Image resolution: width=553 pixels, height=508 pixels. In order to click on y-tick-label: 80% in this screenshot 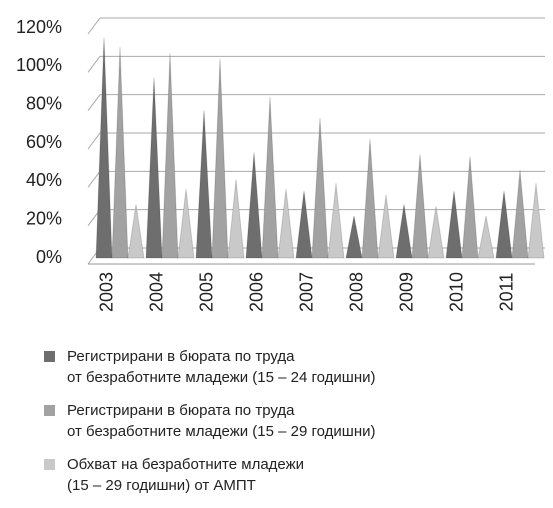, I will do `click(44, 103)`.